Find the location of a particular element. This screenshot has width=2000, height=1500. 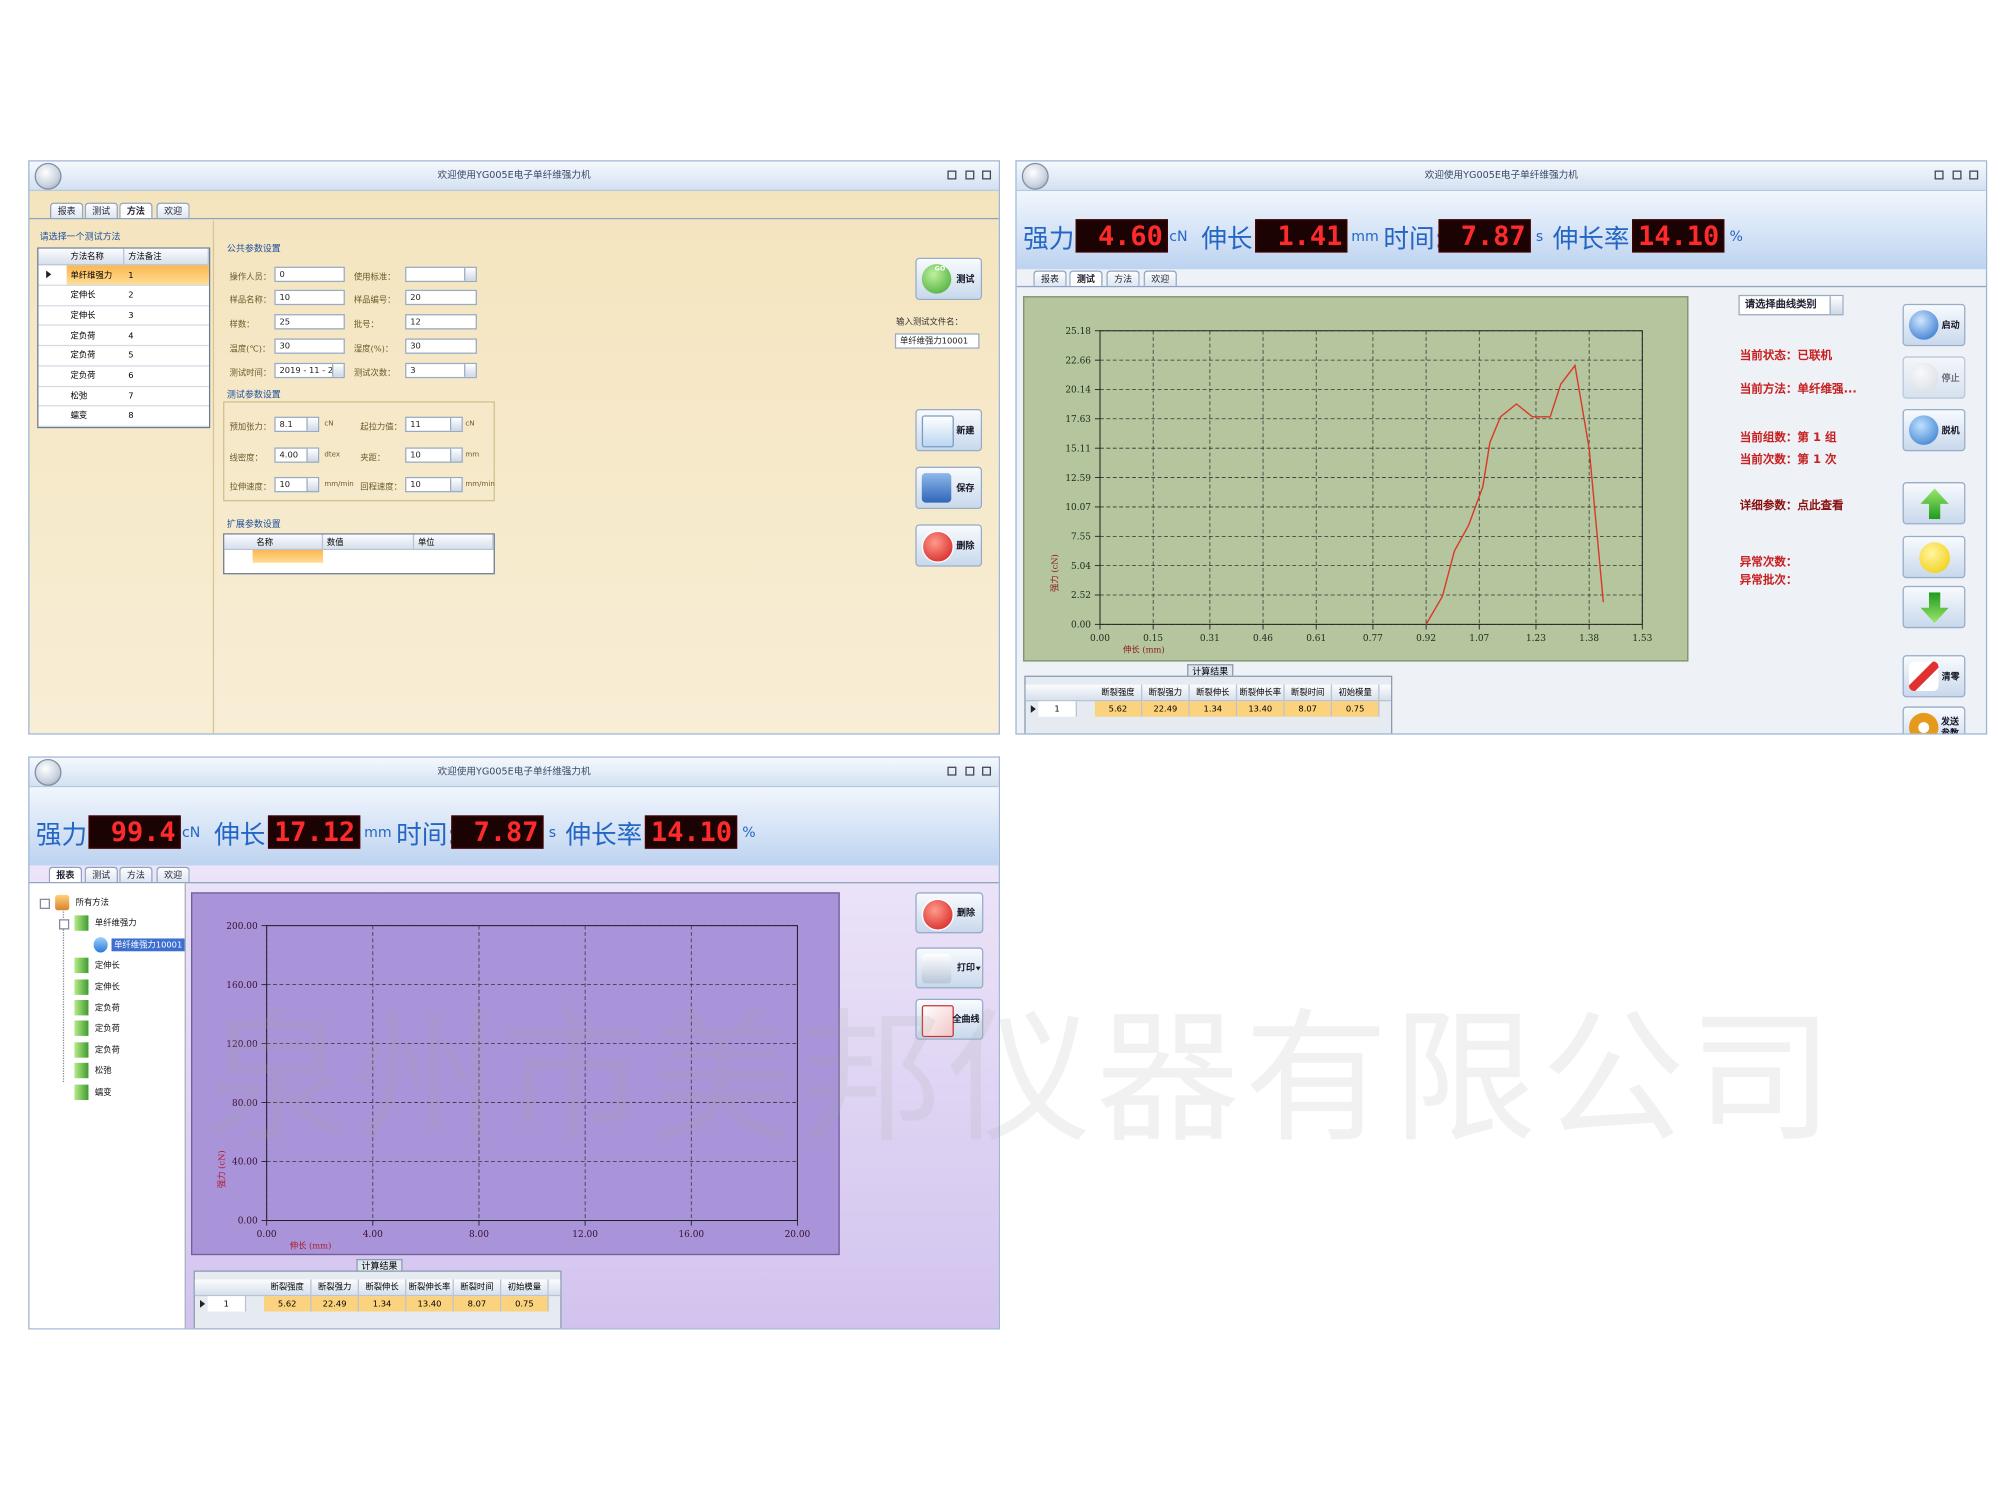

button: 保存 is located at coordinates (949, 487).